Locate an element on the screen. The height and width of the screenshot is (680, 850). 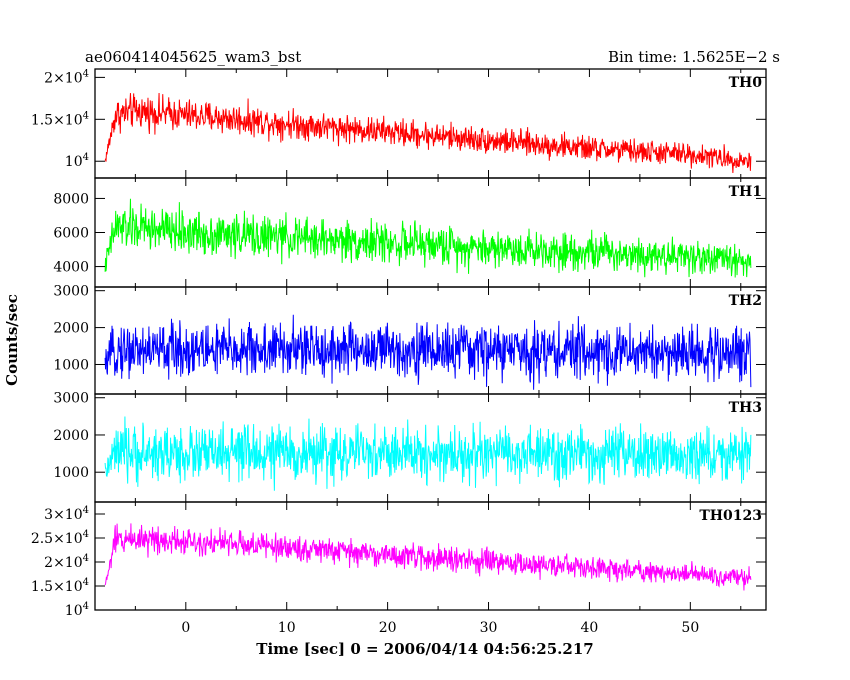
panel-label-th0123: TH0123 is located at coordinates (730, 516).